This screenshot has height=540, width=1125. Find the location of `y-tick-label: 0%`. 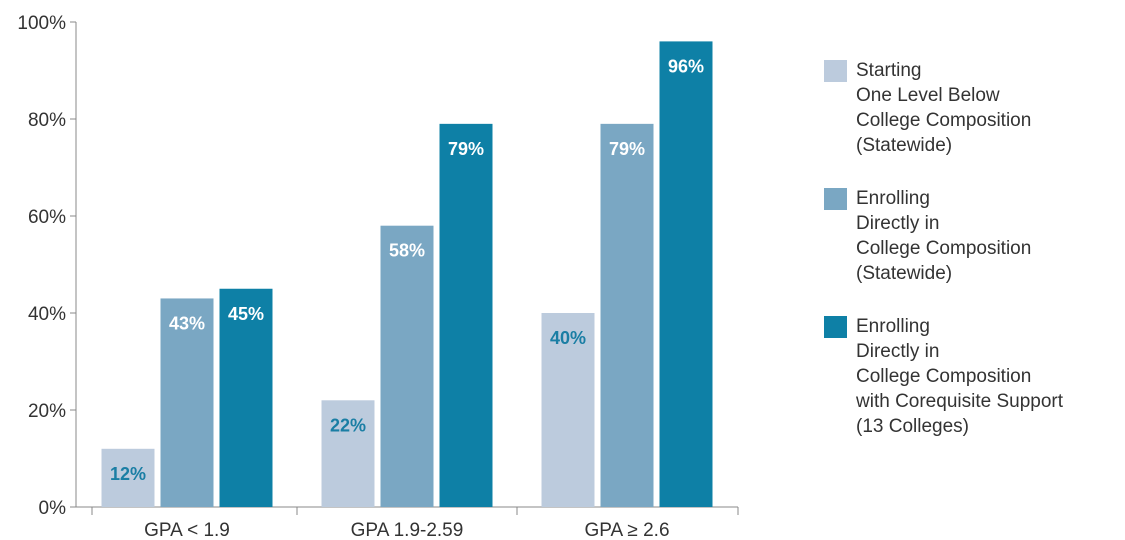

y-tick-label: 0% is located at coordinates (53, 508).